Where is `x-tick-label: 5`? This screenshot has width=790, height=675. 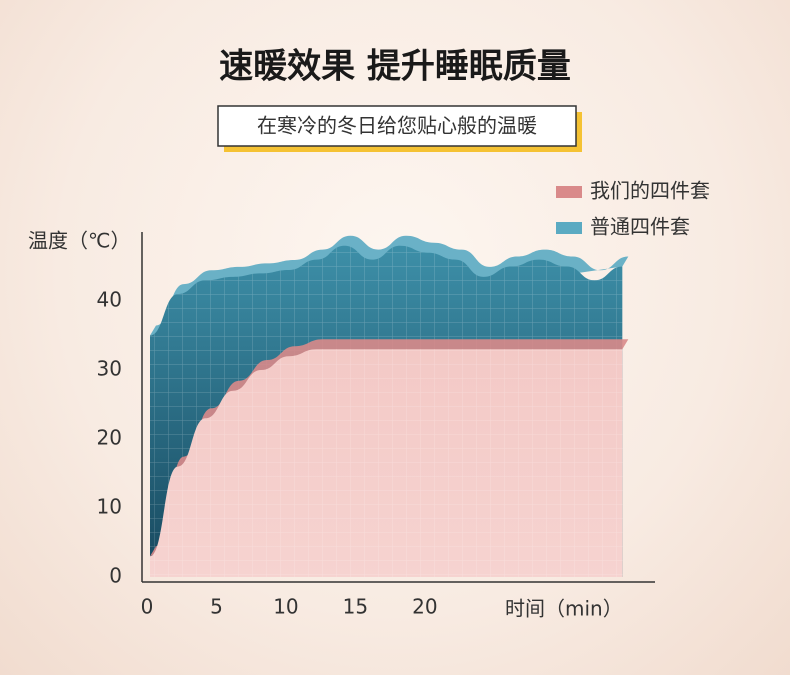
x-tick-label: 5 is located at coordinates (216, 607).